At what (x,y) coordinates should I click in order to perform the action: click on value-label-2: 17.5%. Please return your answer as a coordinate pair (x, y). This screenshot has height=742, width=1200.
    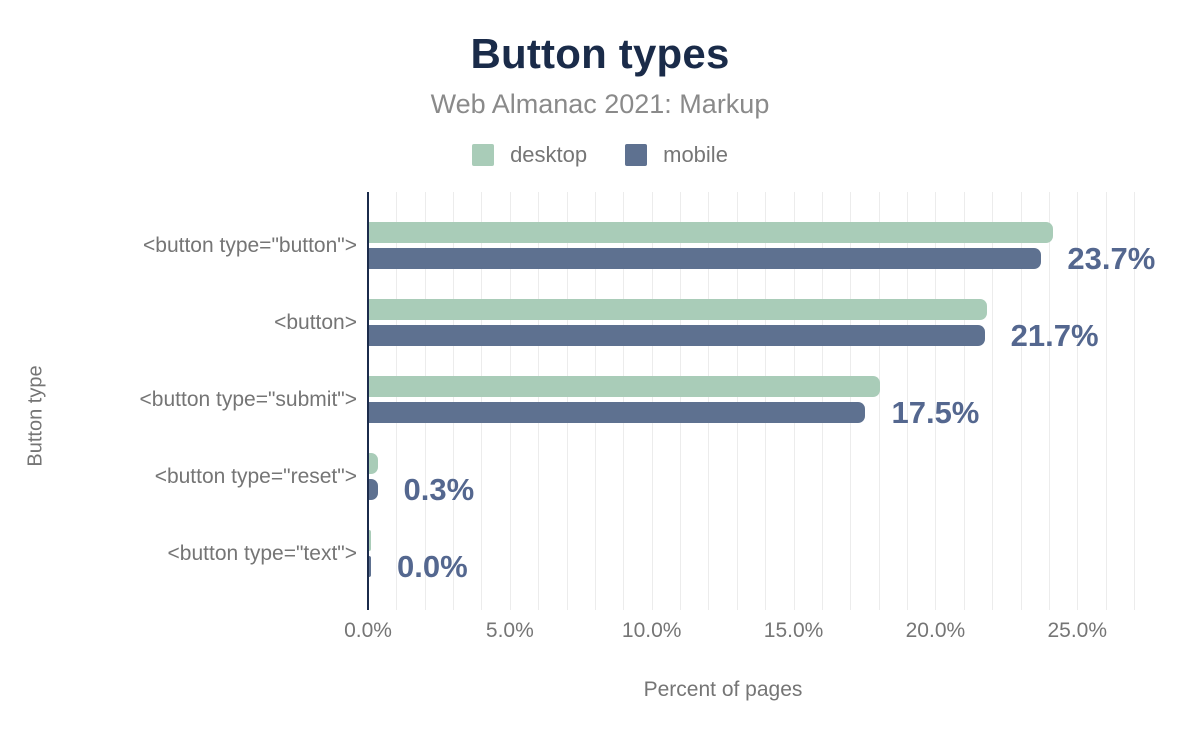
    Looking at the image, I should click on (935, 412).